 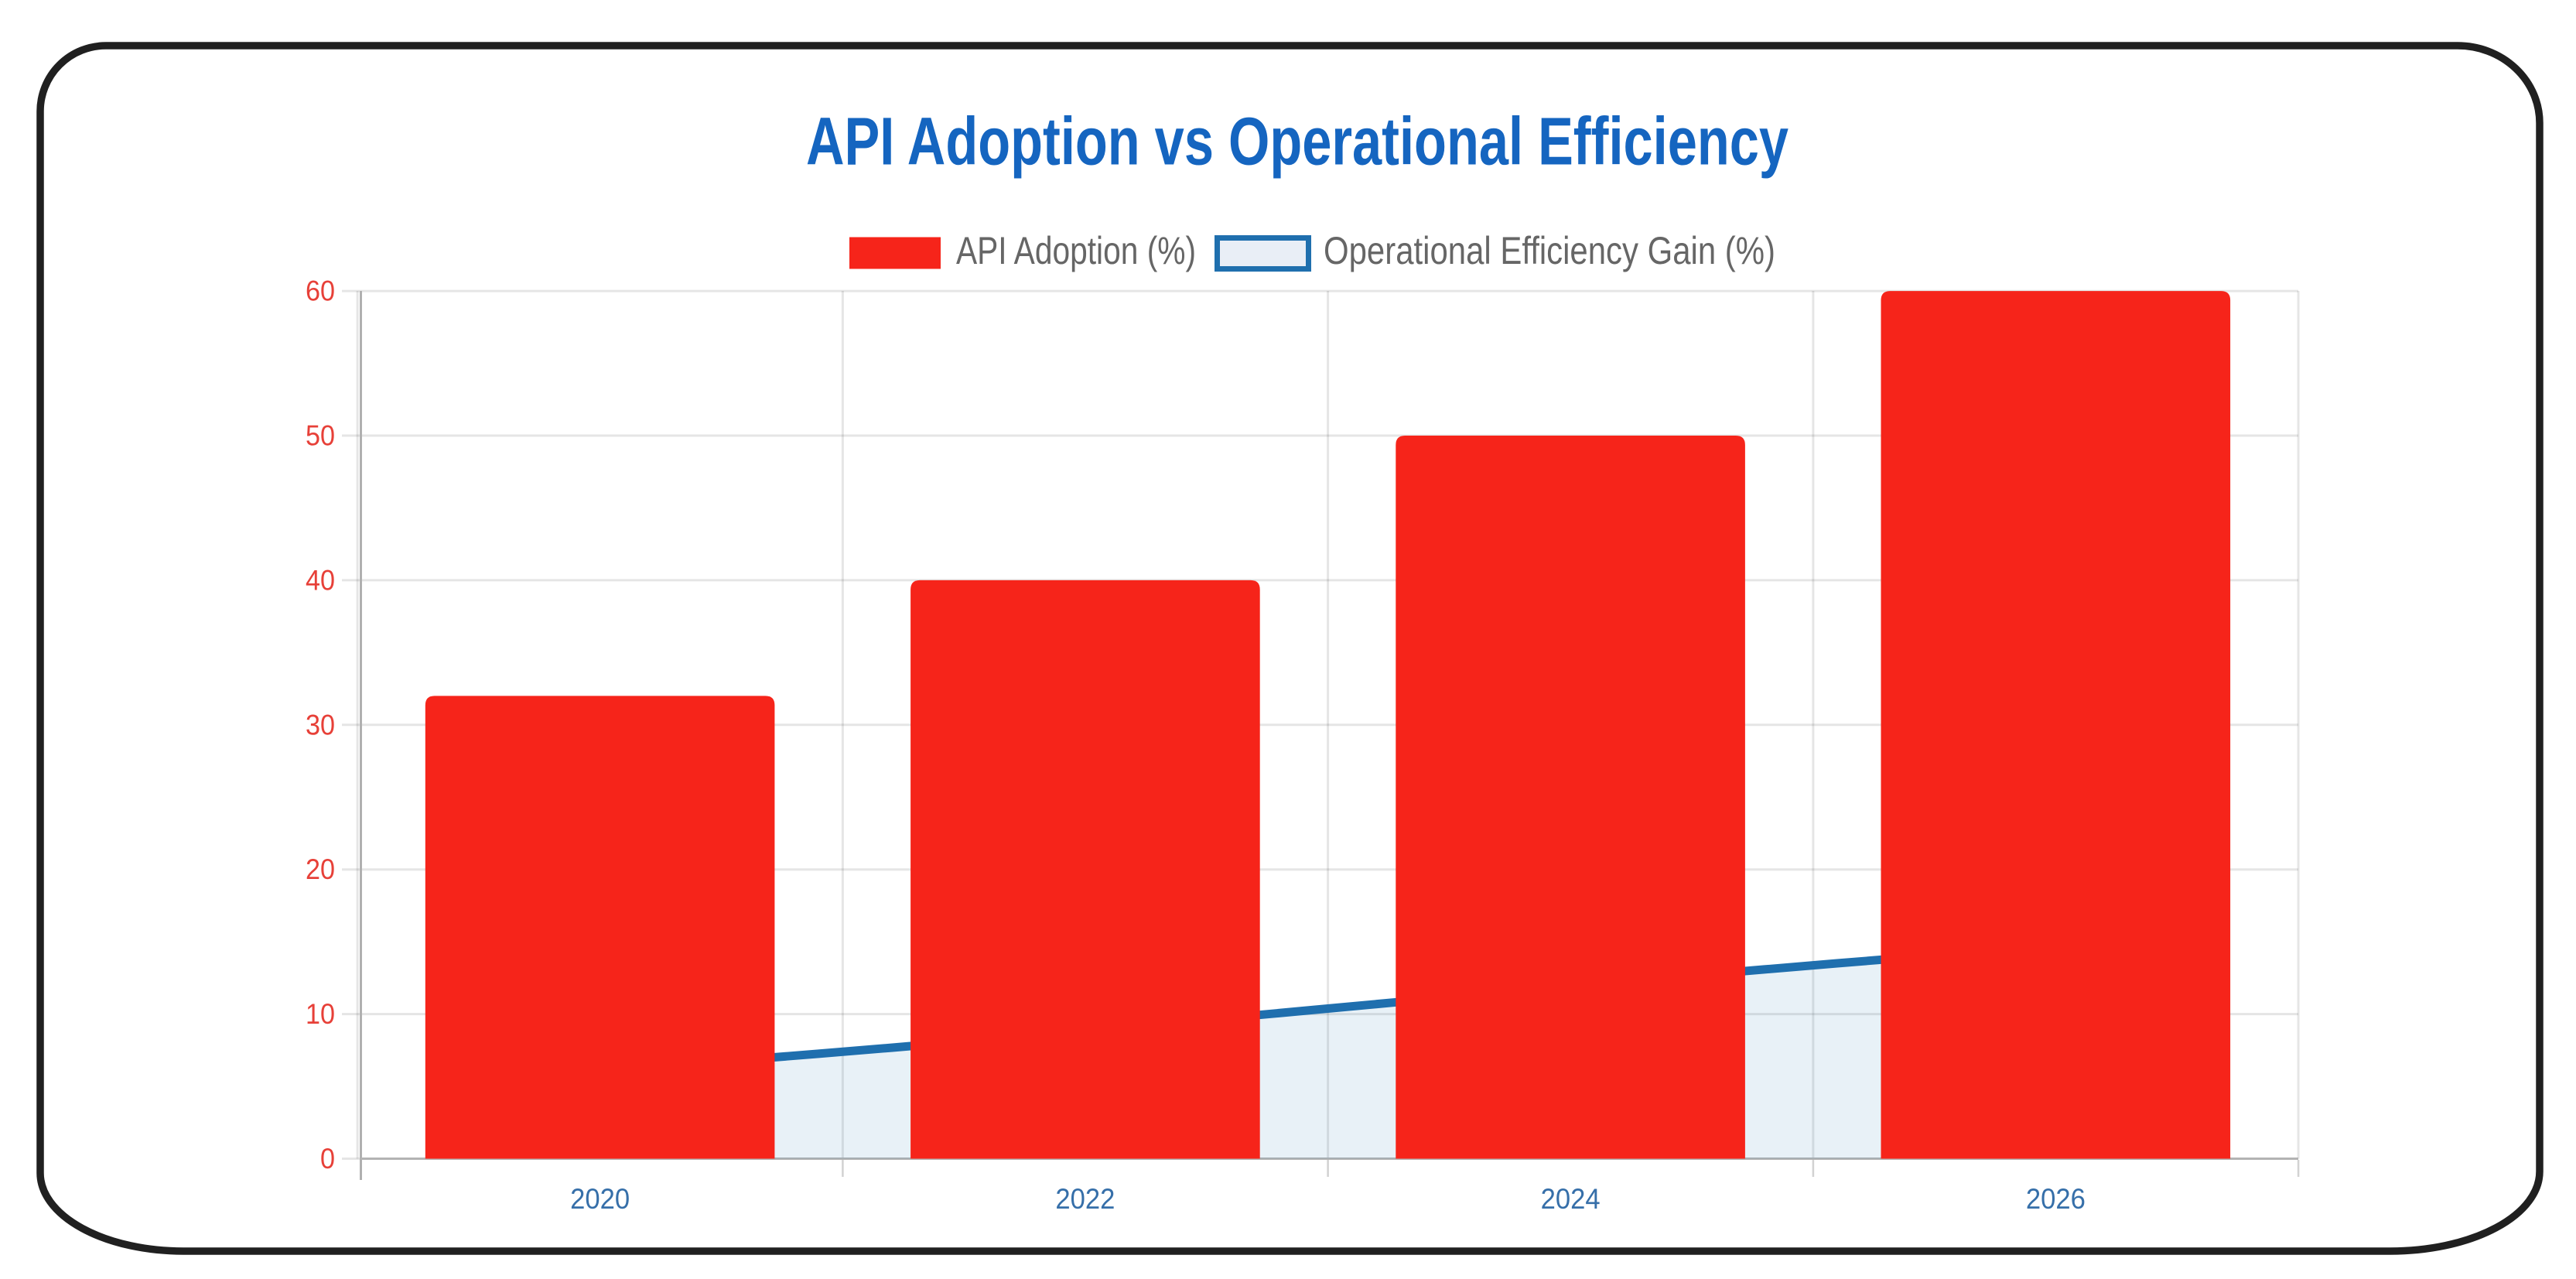 I want to click on svg-text: 40, so click(x=320, y=579).